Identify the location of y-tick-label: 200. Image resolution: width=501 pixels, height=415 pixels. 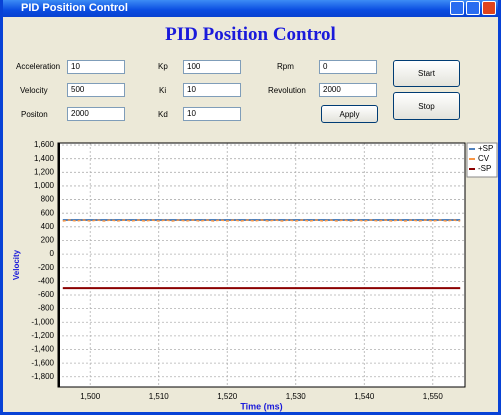
(48, 240).